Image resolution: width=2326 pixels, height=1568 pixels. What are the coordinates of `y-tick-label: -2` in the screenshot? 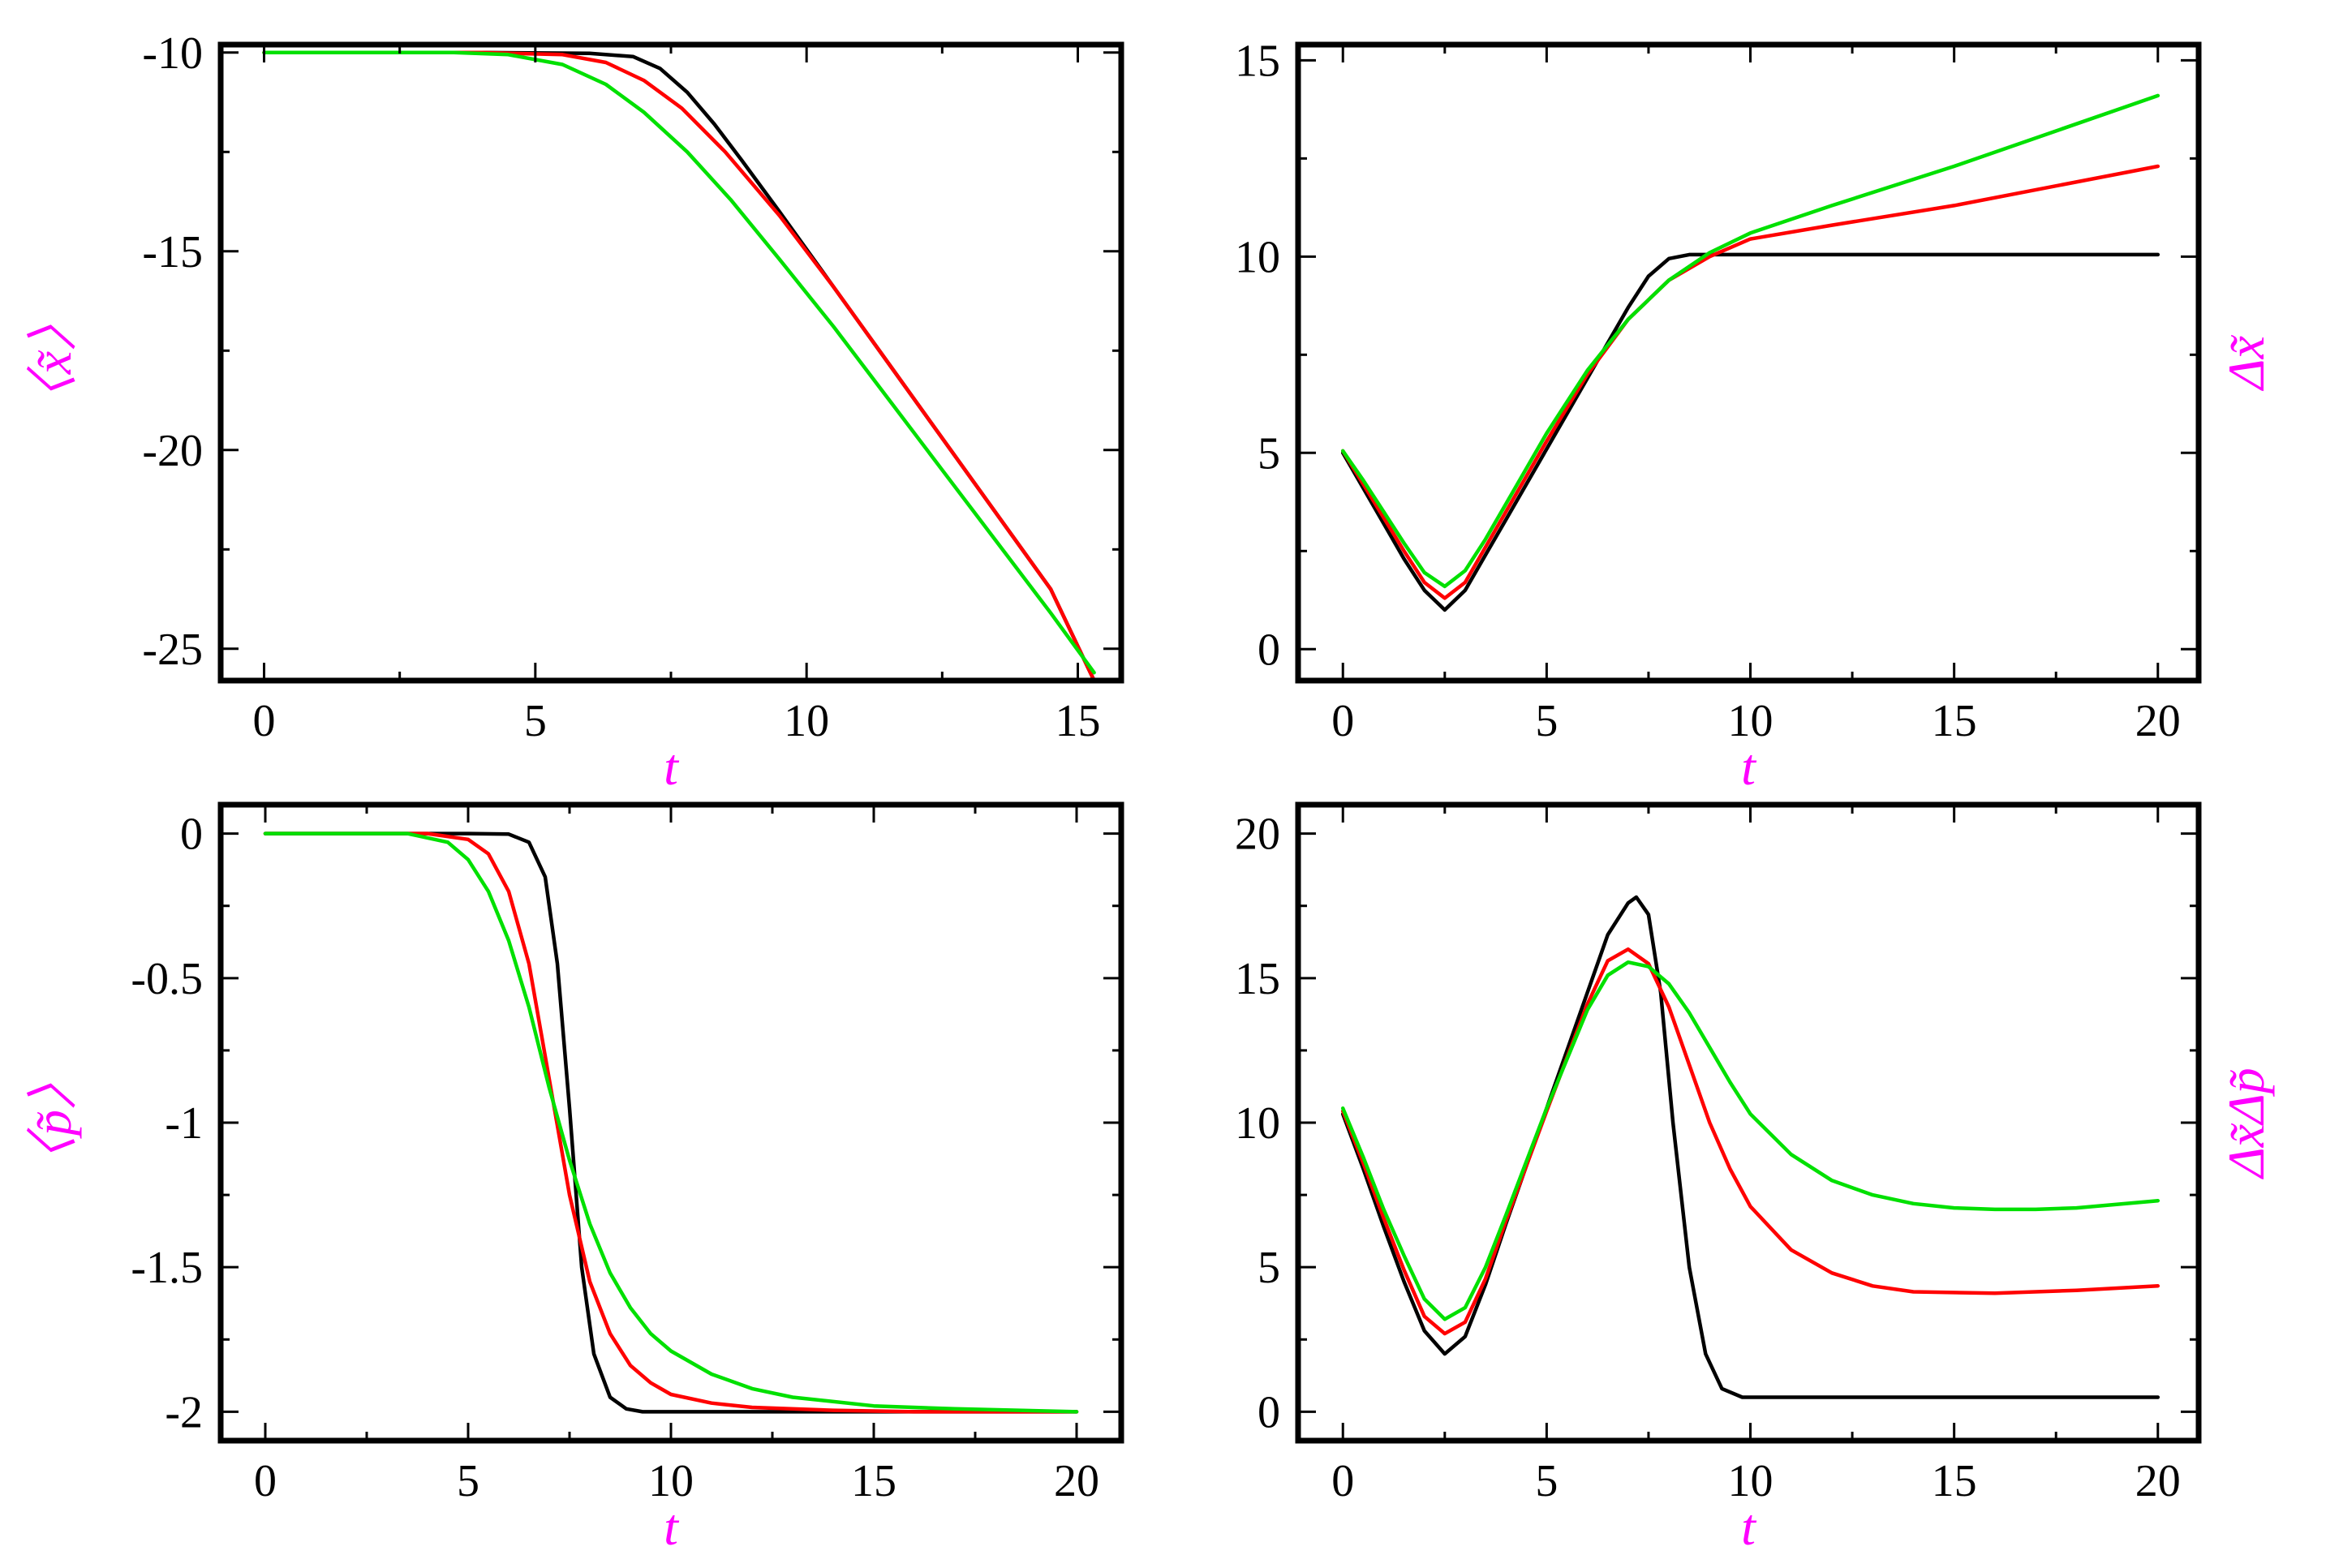 It's located at (184, 1412).